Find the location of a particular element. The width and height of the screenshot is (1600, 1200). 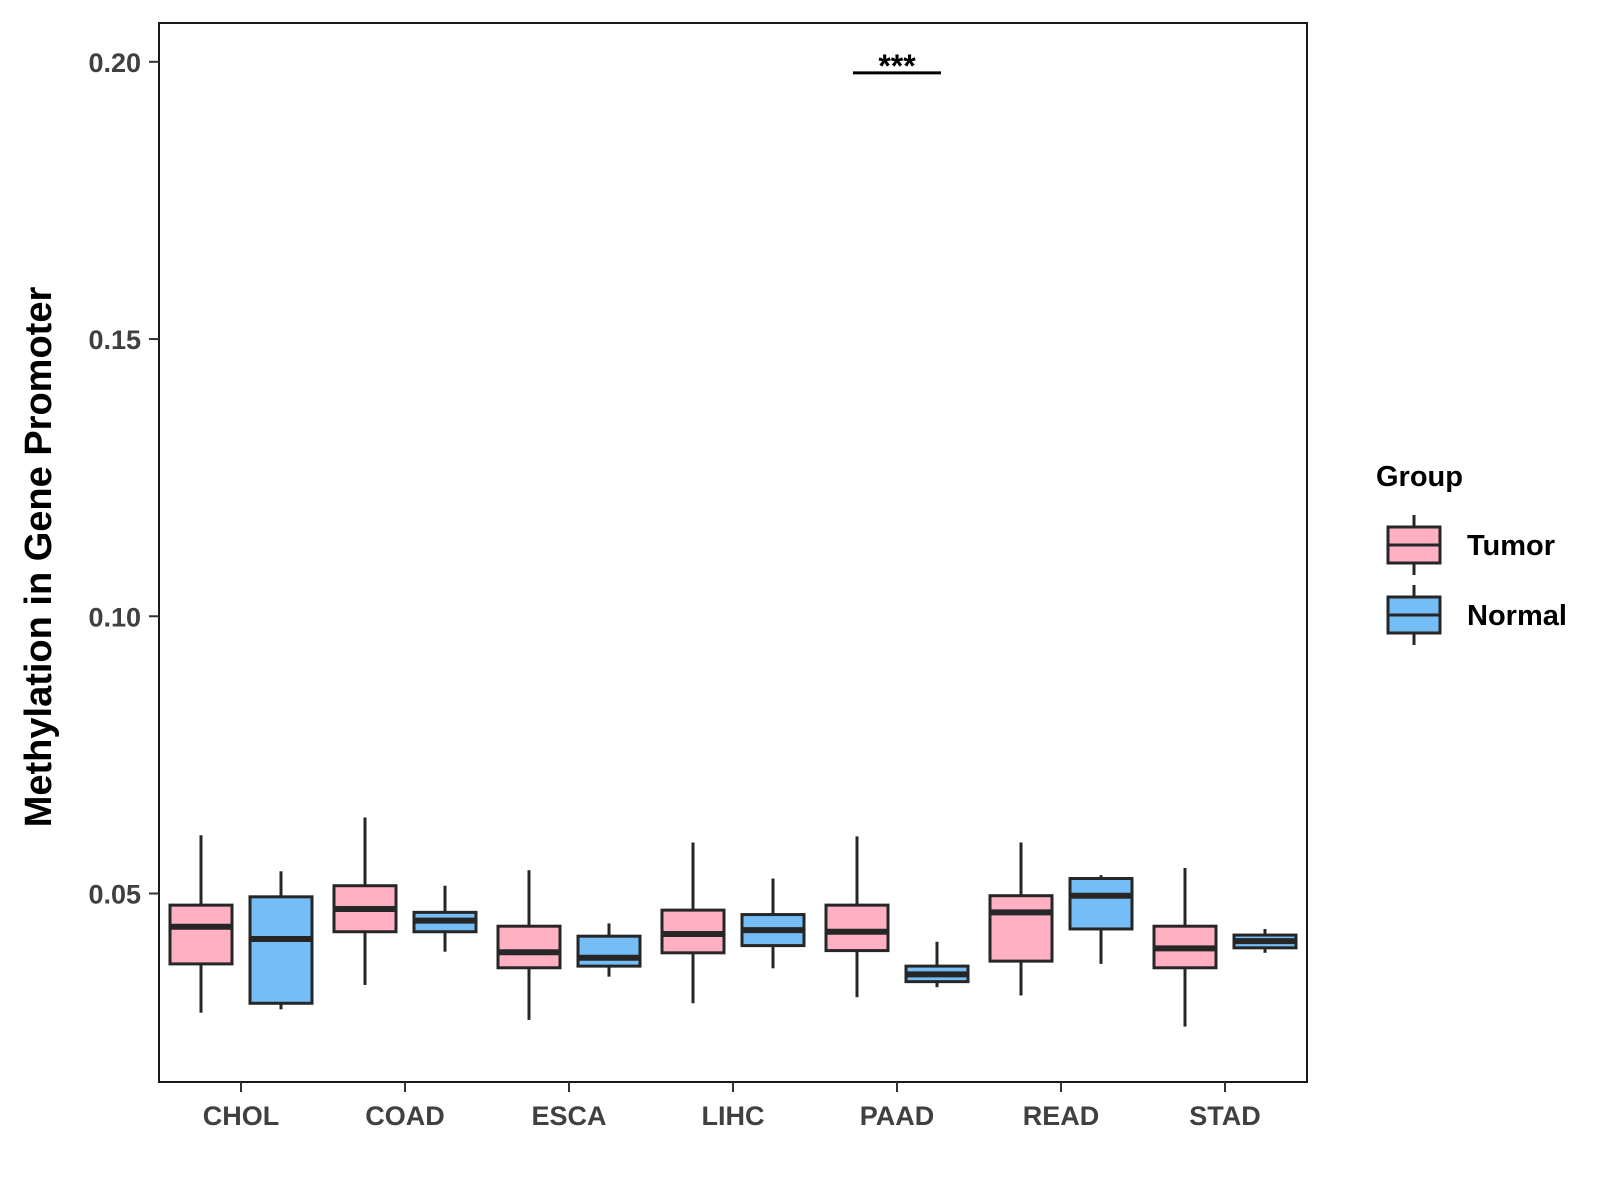

box-tumor-esca is located at coordinates (529, 945).